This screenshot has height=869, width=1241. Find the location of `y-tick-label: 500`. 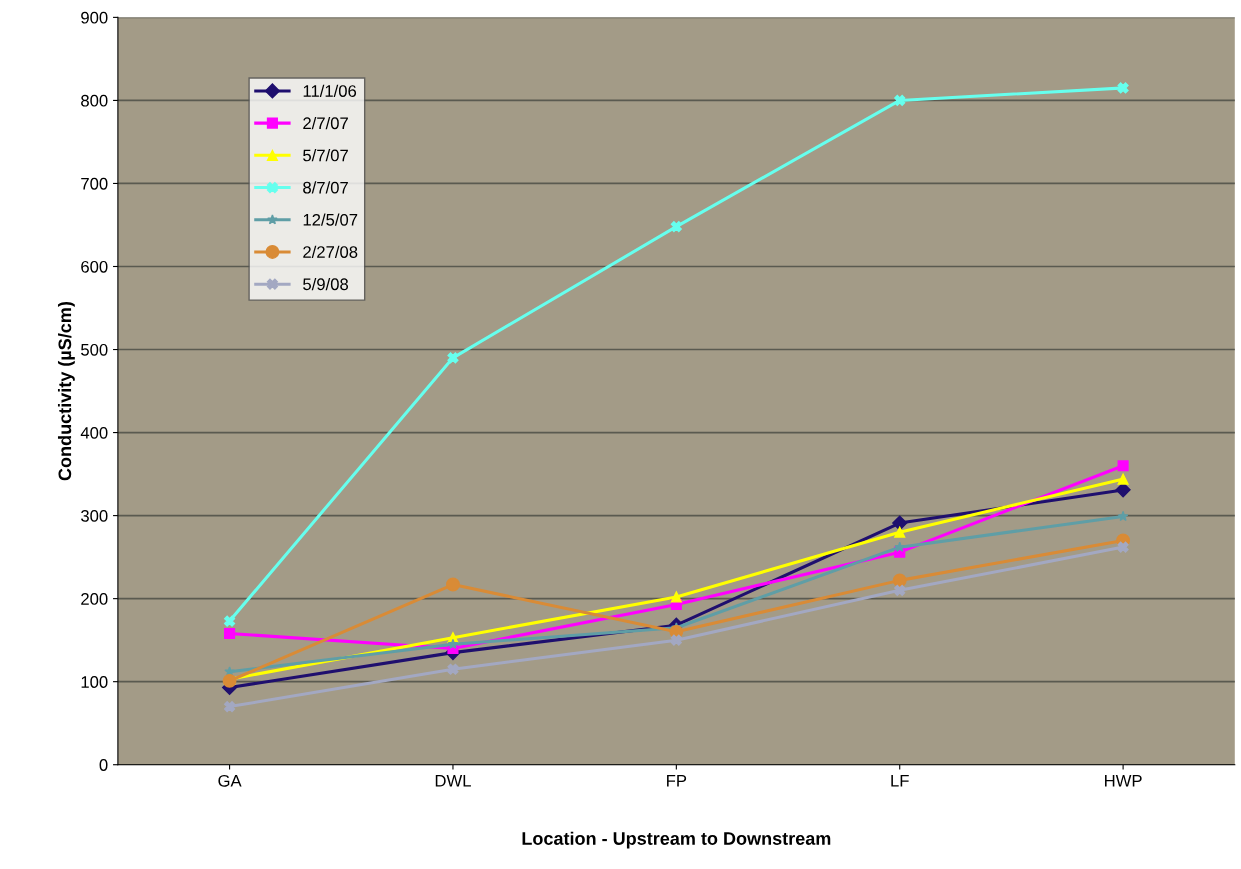

y-tick-label: 500 is located at coordinates (94, 349).